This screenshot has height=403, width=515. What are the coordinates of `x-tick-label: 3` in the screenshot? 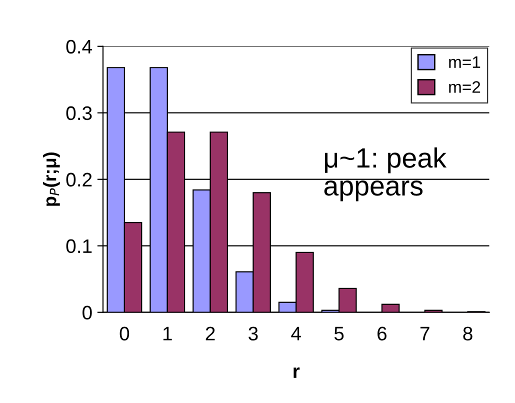 It's located at (253, 333).